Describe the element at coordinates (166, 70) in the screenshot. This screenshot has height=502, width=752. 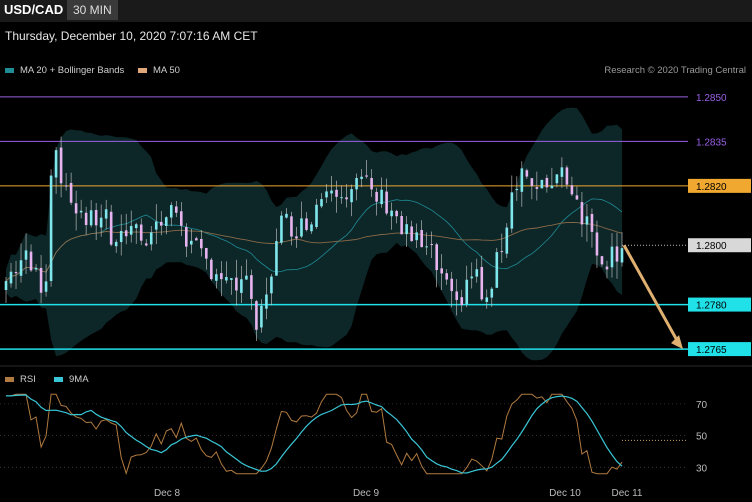
I see `legend-label: MA 50` at that location.